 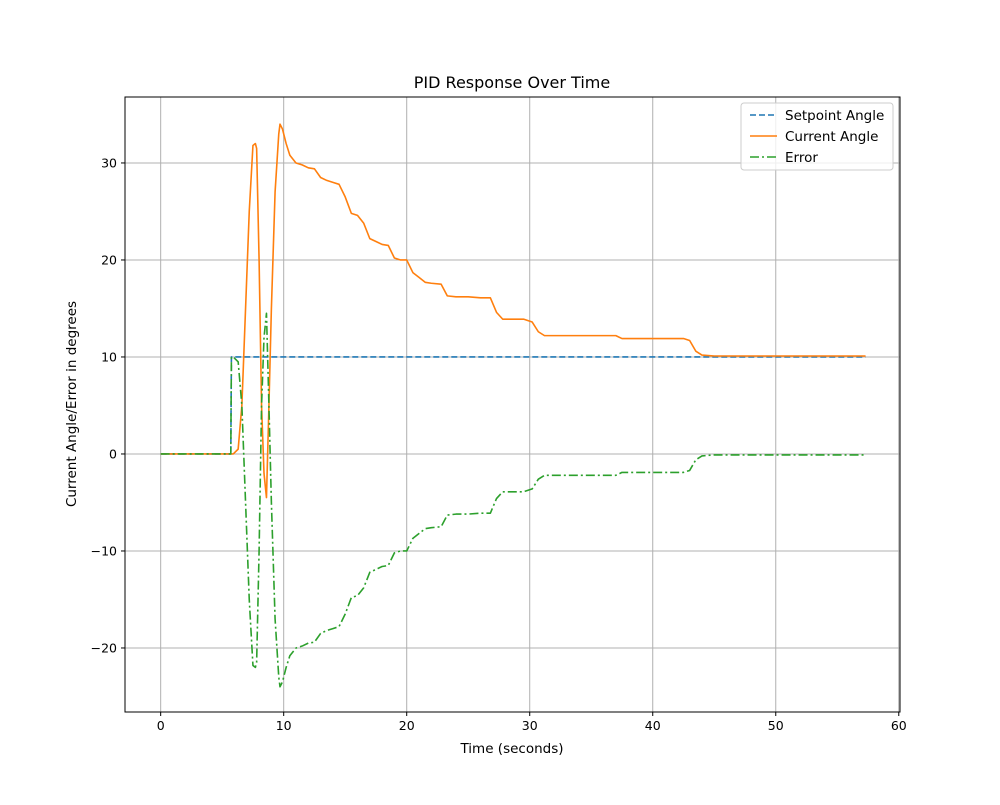 What do you see at coordinates (511, 749) in the screenshot?
I see `x-axis-label: Time (seconds)` at bounding box center [511, 749].